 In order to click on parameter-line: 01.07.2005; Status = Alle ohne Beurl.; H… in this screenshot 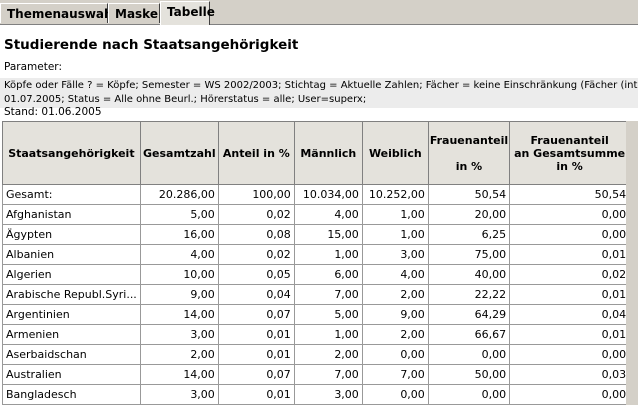, I will do `click(185, 99)`.